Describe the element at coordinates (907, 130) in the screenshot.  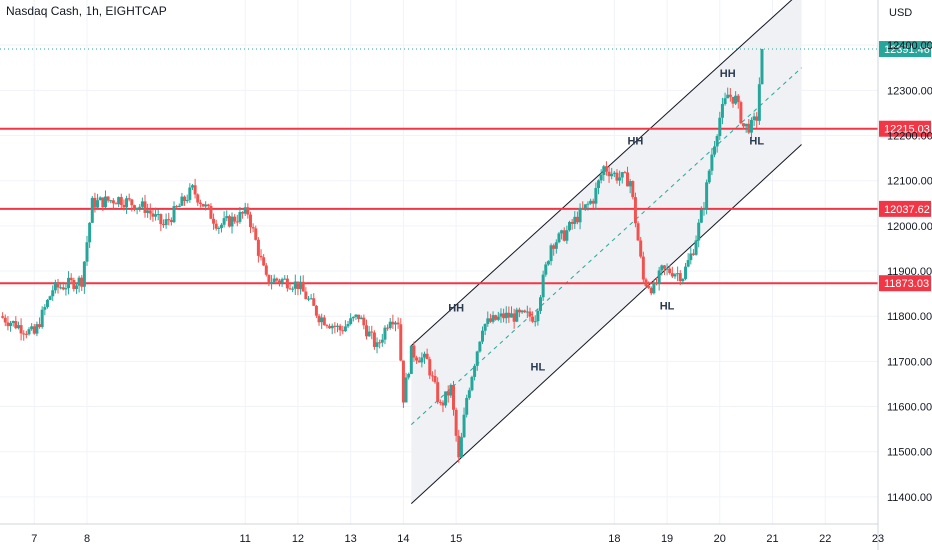
I see `level-price-label: 12215.03` at that location.